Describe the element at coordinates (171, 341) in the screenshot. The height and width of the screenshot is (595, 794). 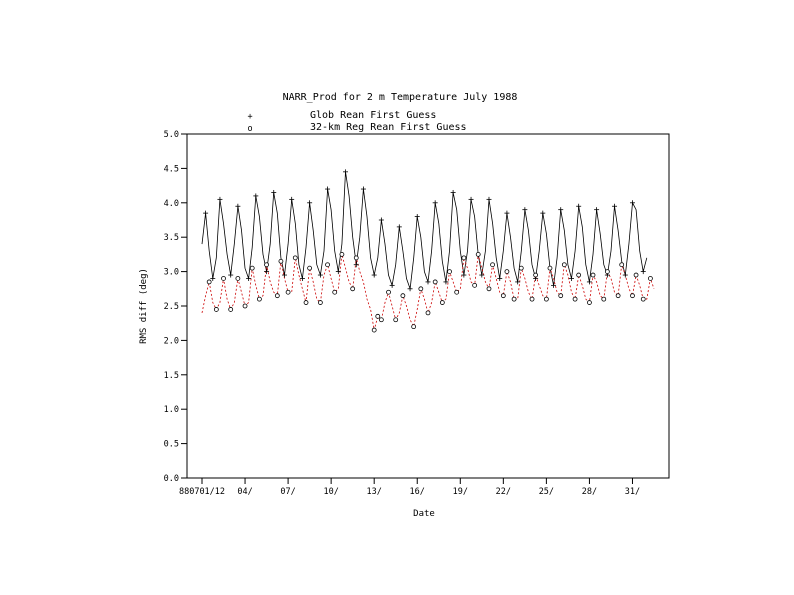
I see `y-tick-label: 2.0` at that location.